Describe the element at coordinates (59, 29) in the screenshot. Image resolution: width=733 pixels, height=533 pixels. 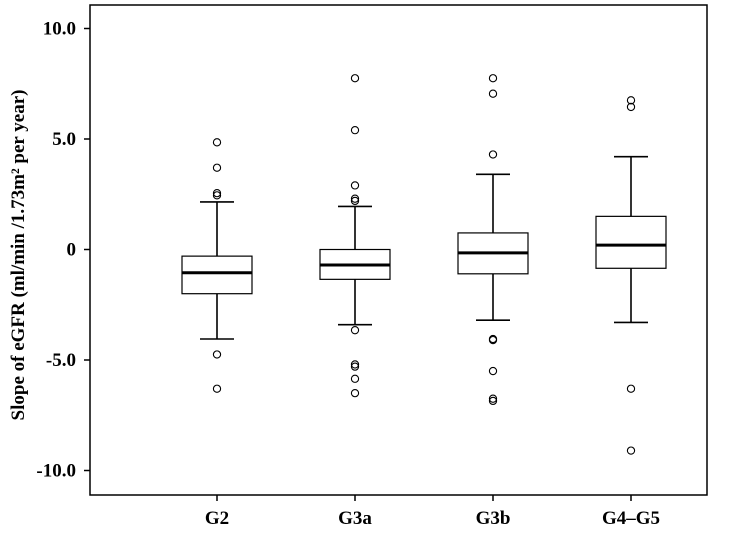
I see `y-tick-label: 10.0` at that location.